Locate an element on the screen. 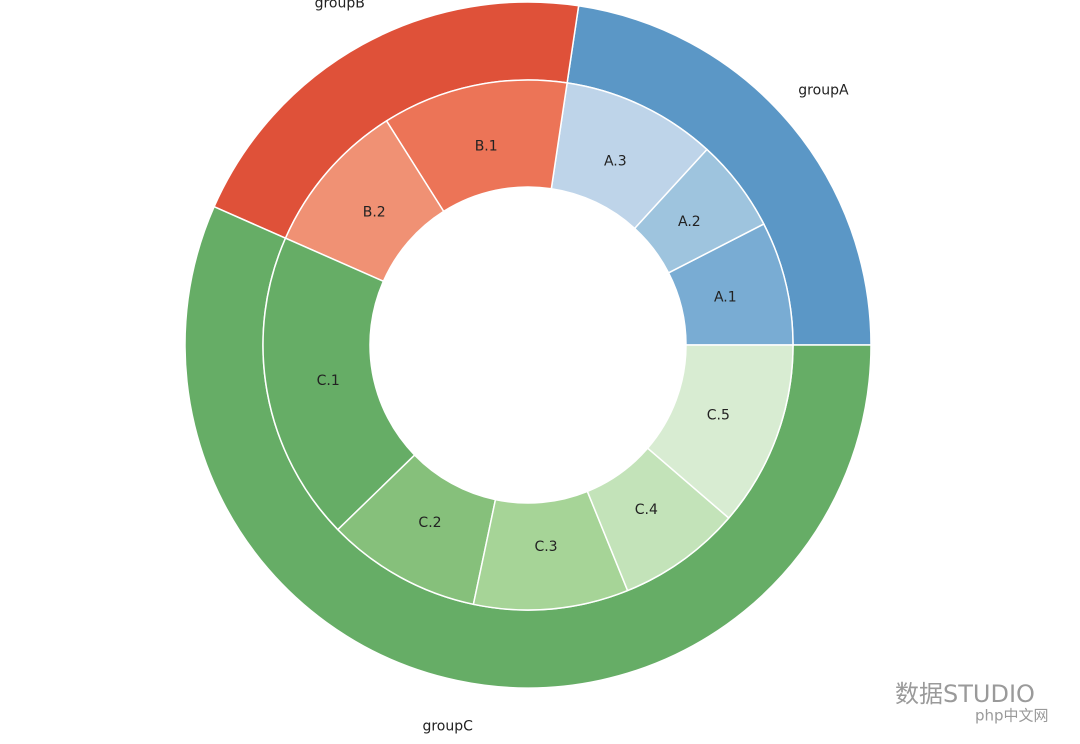 The width and height of the screenshot is (1080, 744). subgroup-label: C.2 is located at coordinates (429, 523).